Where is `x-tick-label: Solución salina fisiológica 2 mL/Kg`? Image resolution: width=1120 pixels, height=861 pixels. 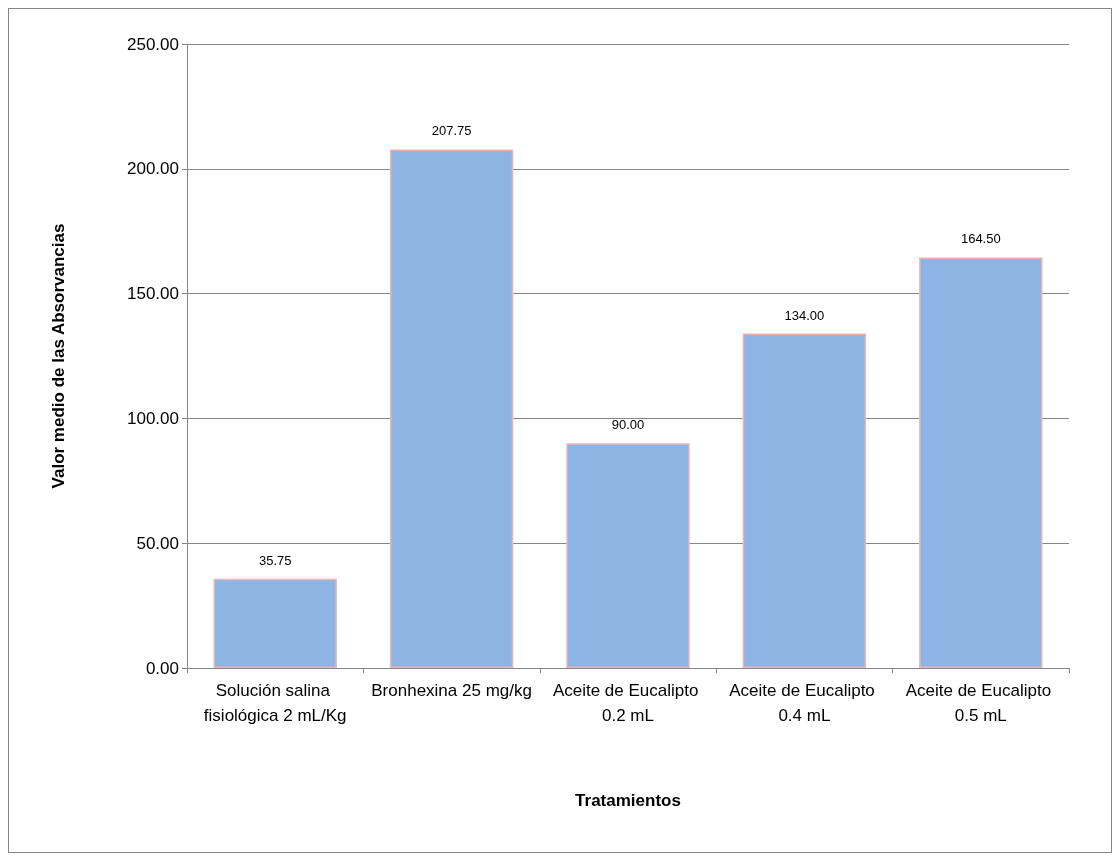 x-tick-label: Solución salina fisiológica 2 mL/Kg is located at coordinates (275, 703).